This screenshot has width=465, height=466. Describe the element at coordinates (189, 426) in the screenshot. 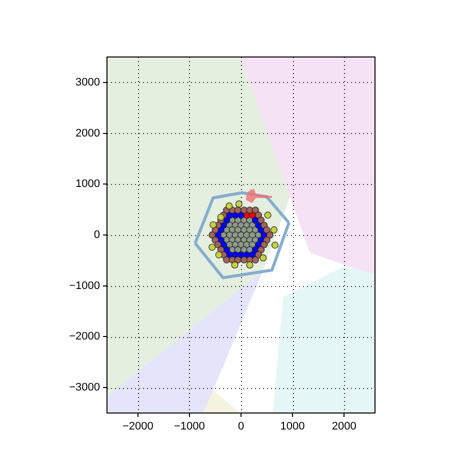

I see `x-tick-label: −1000` at that location.